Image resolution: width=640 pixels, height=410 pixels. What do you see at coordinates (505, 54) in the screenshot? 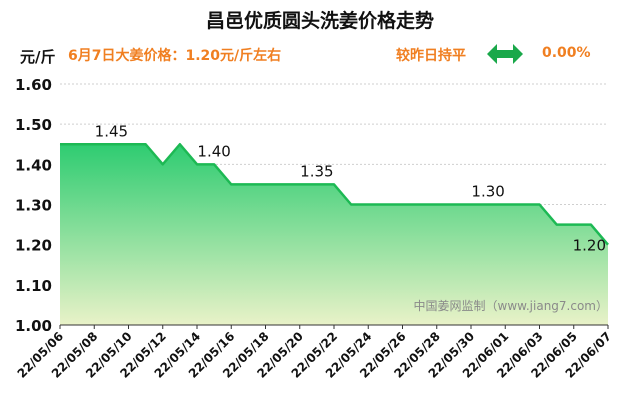
I see `double-arrow-icon` at bounding box center [505, 54].